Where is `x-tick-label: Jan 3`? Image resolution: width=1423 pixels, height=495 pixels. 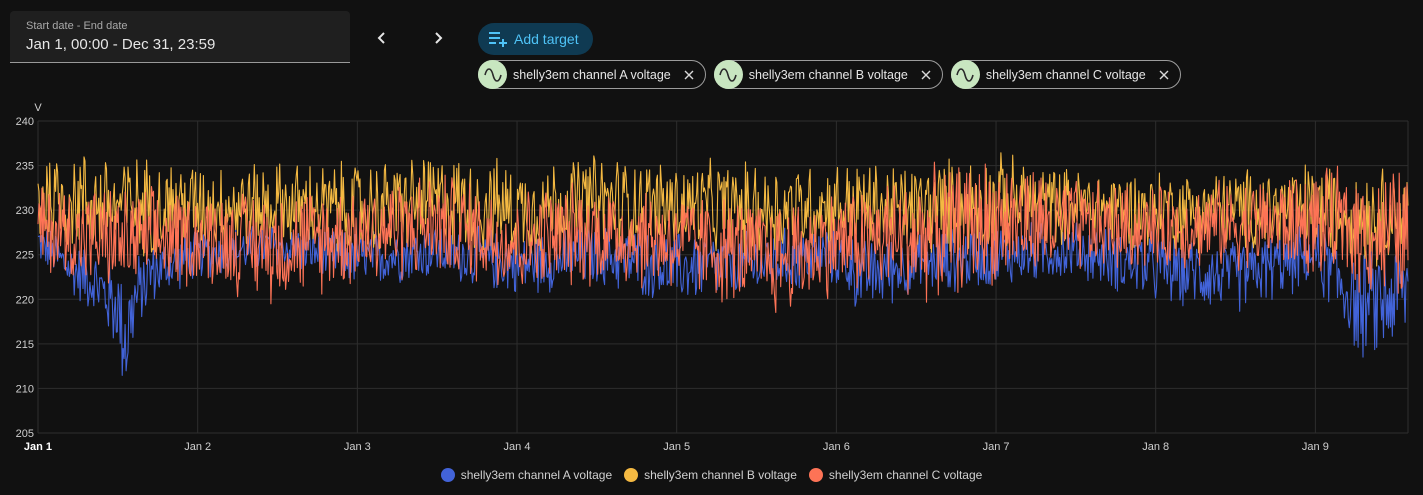
x-tick-label: Jan 3 is located at coordinates (357, 447).